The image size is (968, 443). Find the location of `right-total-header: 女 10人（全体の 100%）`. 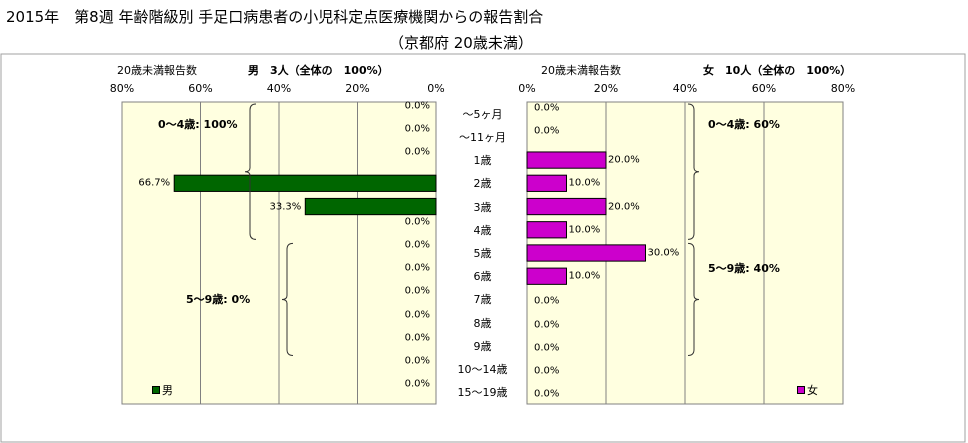

right-total-header: 女 10人（全体の 100%） is located at coordinates (777, 70).